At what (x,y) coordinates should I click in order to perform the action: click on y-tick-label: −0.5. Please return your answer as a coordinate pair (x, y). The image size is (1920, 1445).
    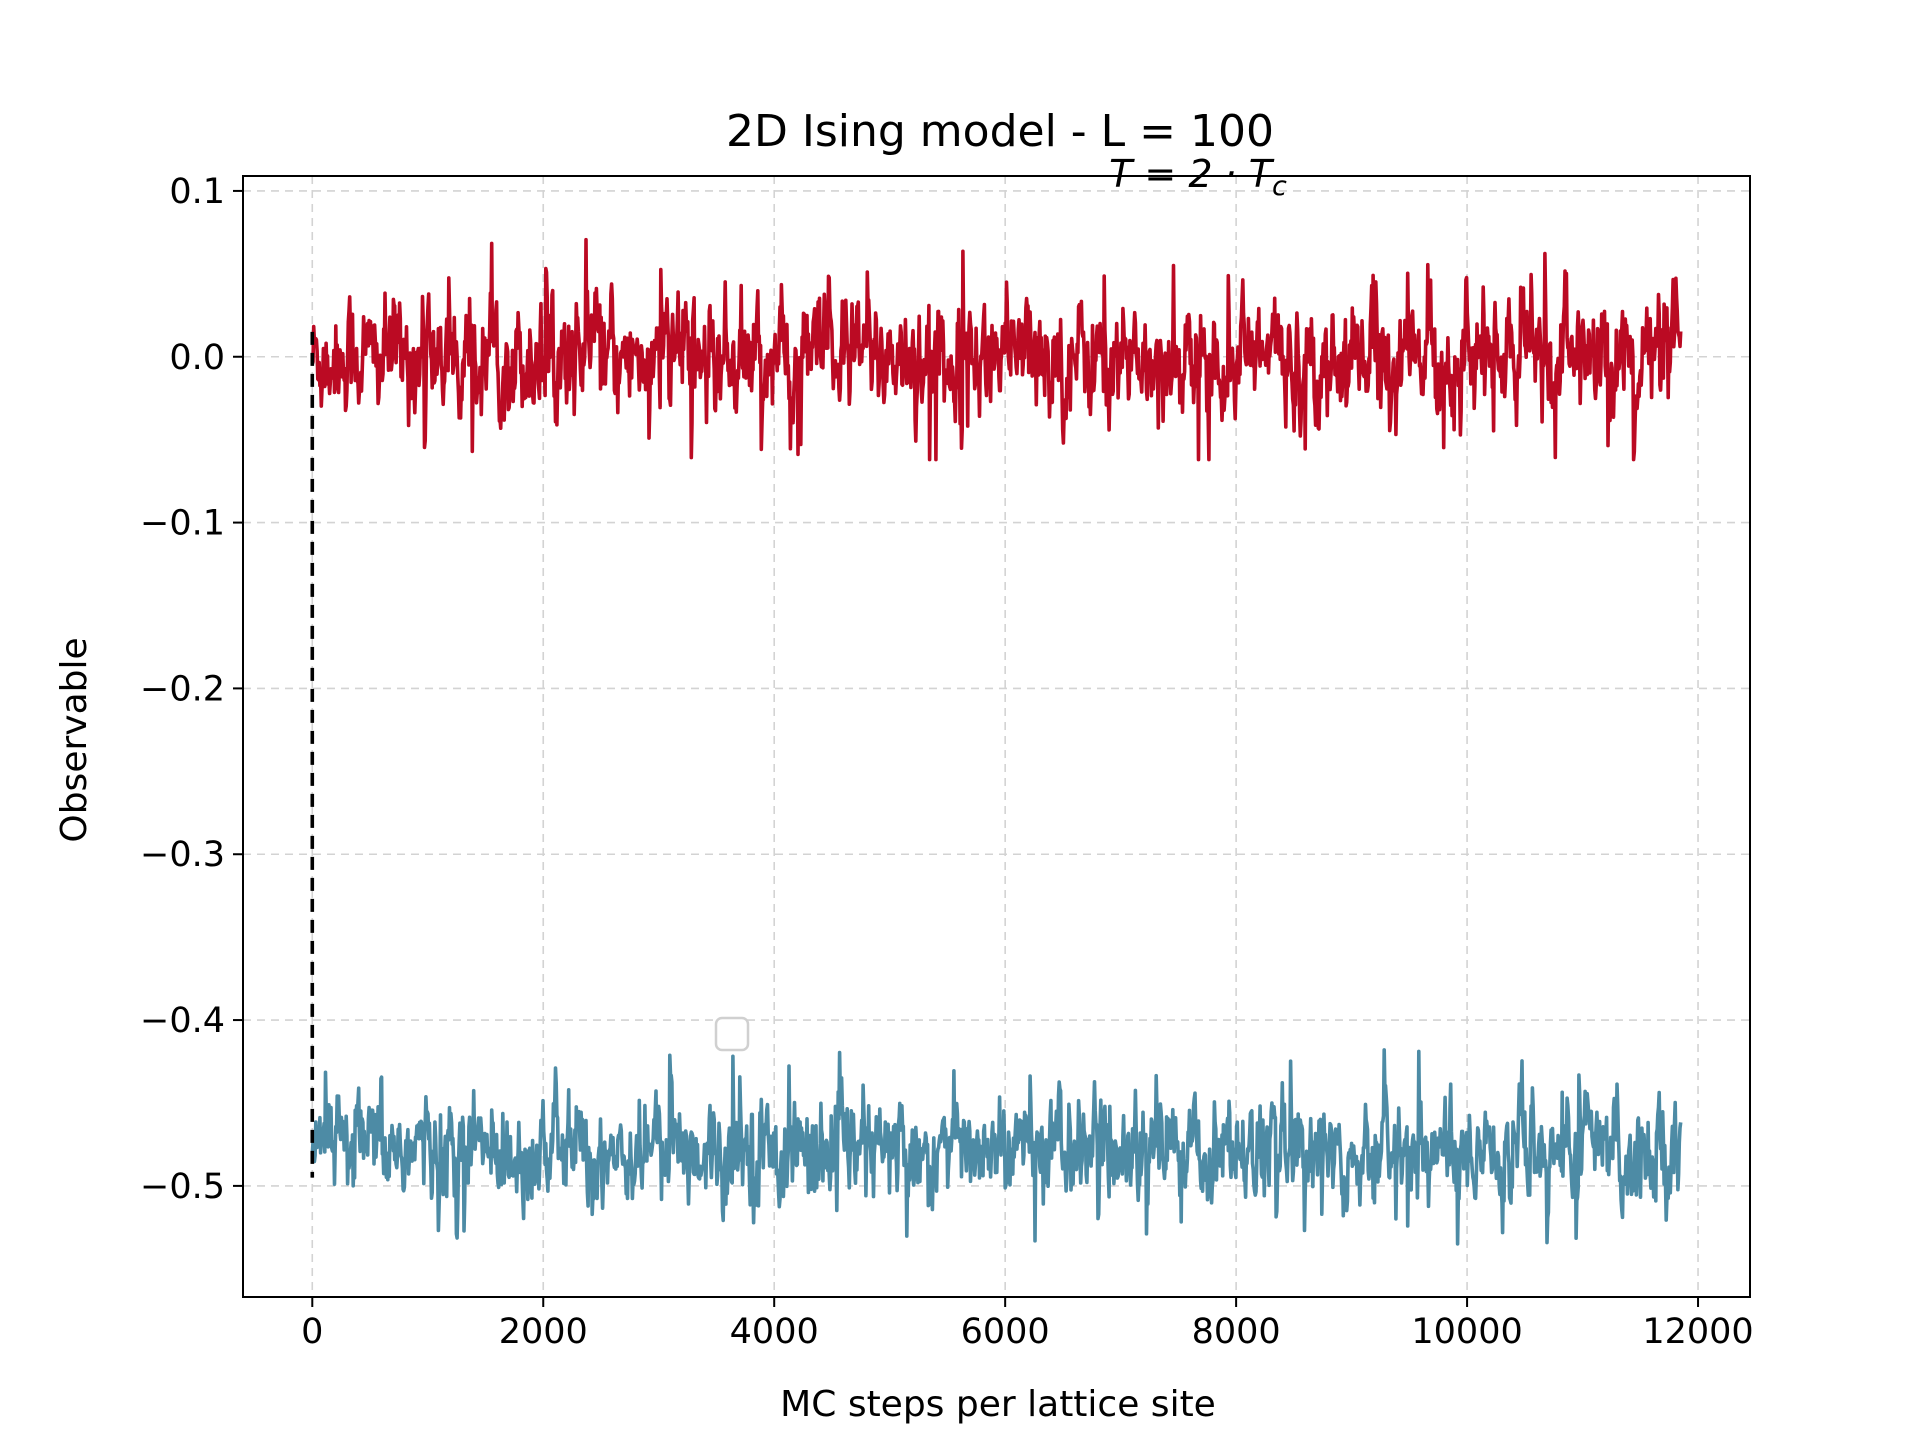
    Looking at the image, I should click on (182, 1187).